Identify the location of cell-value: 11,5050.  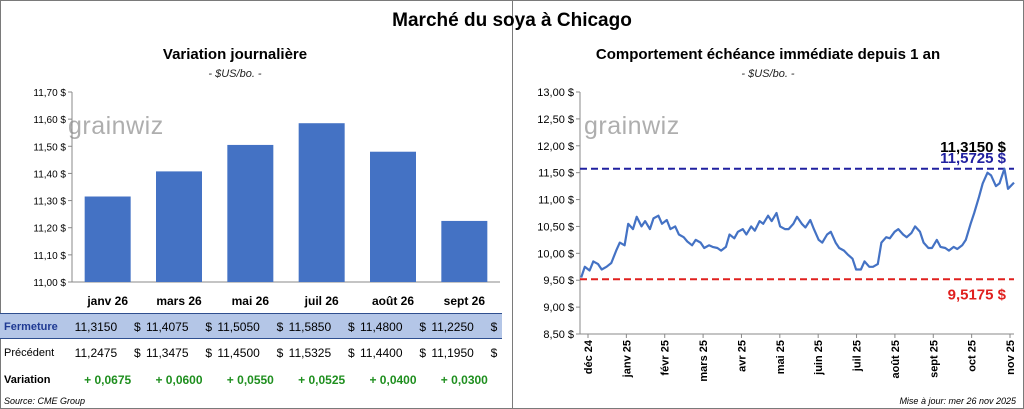
(238, 327).